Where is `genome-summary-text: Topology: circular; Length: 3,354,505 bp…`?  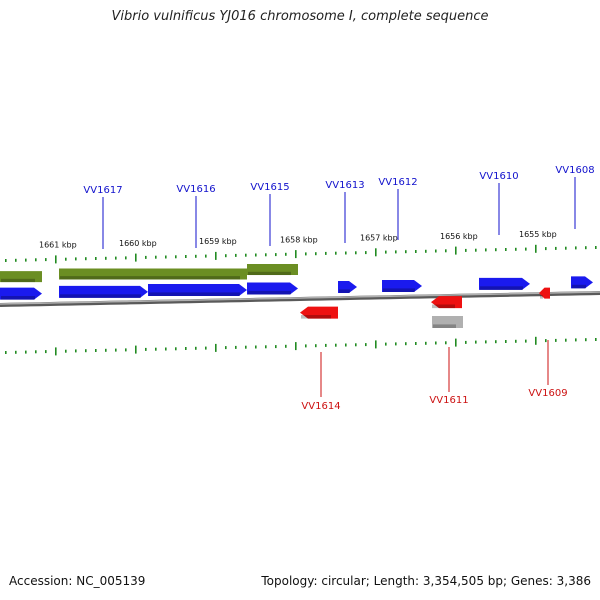 genome-summary-text: Topology: circular; Length: 3,354,505 bp… is located at coordinates (426, 581).